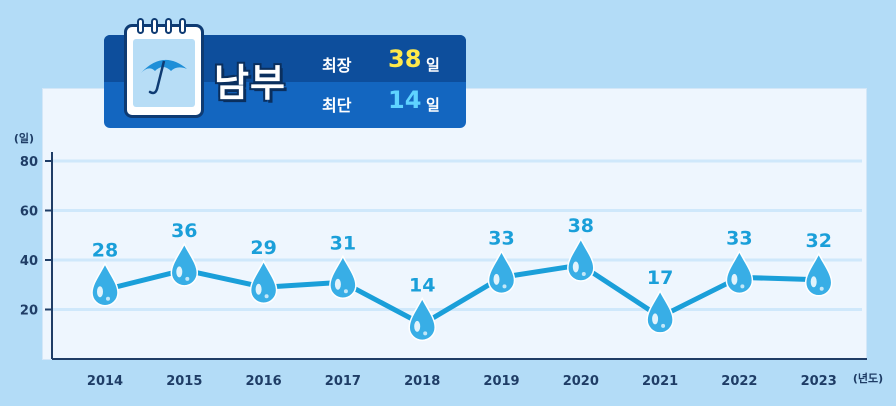  What do you see at coordinates (462, 294) in the screenshot?
I see `series-line` at bounding box center [462, 294].